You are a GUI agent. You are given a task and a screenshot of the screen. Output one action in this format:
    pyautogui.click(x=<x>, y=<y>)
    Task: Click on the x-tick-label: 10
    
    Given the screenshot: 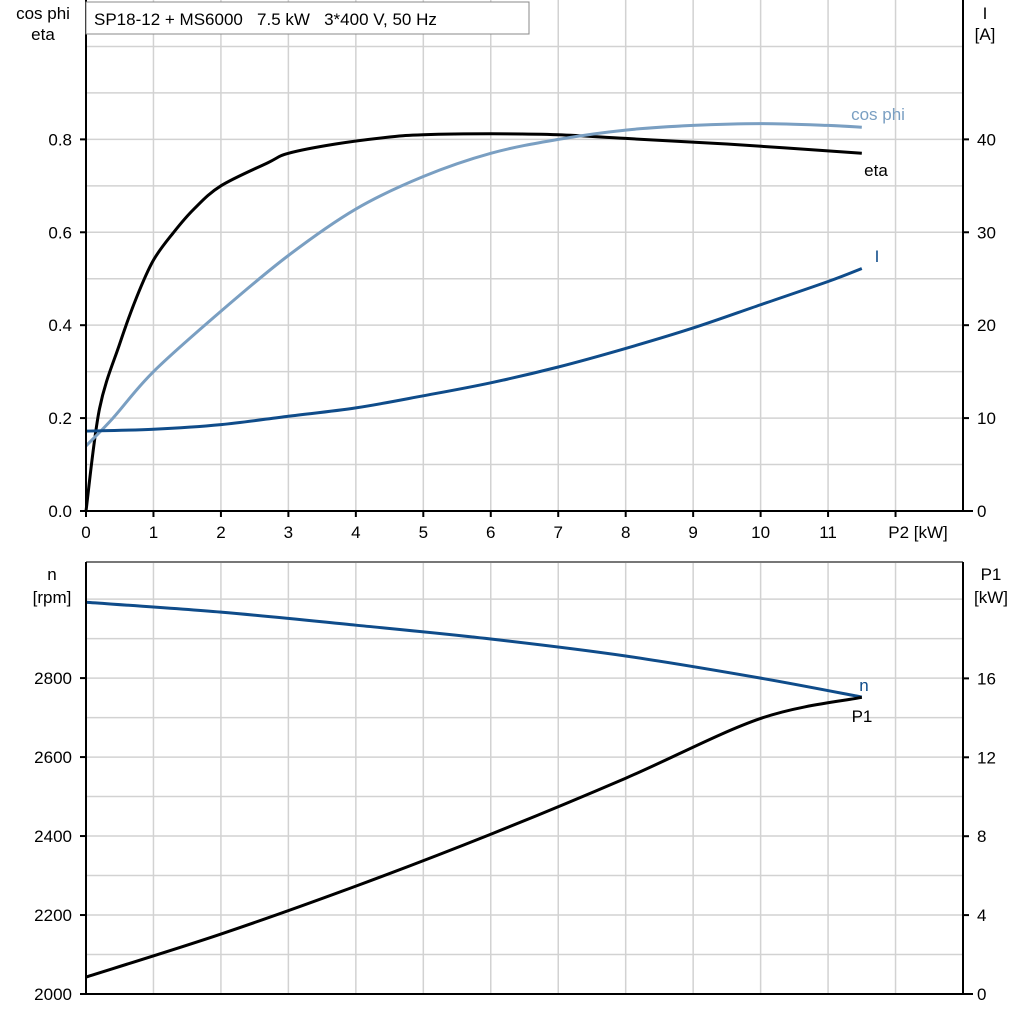 What is the action you would take?
    pyautogui.click(x=760, y=532)
    